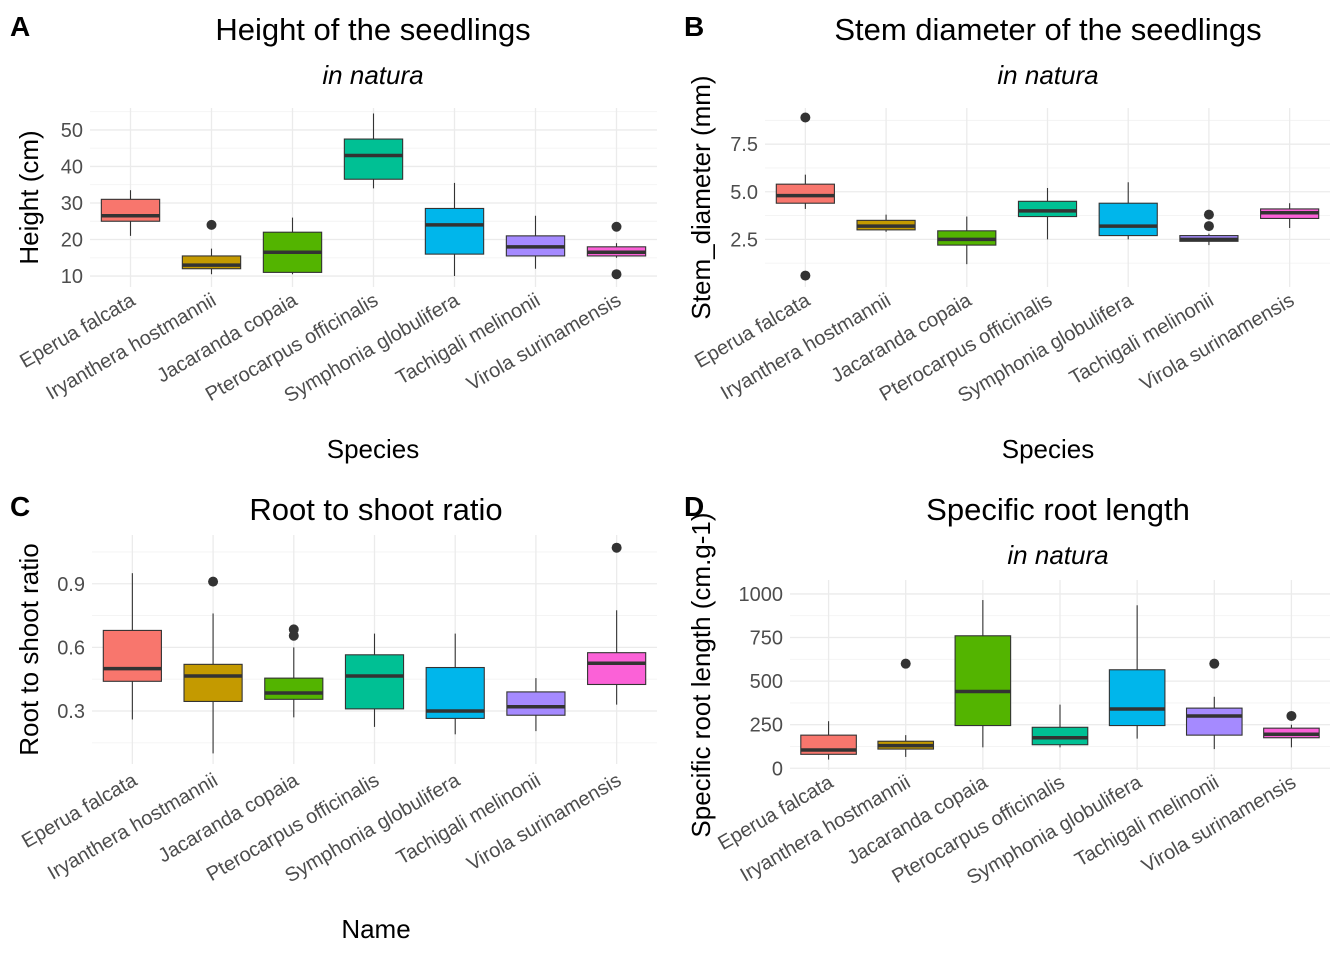 This screenshot has height=960, width=1344. Describe the element at coordinates (72, 204) in the screenshot. I see `y-tick-label: 30` at that location.